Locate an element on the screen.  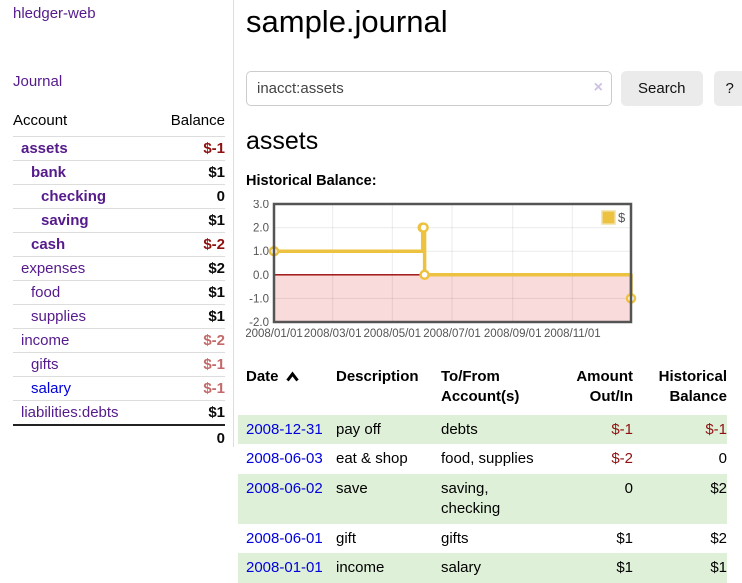
transaction-date-cell: 2008-01-01 is located at coordinates (287, 568).